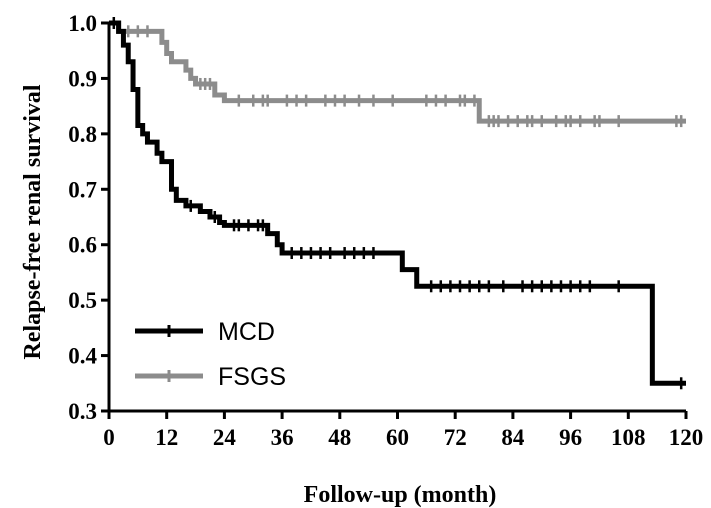  I want to click on y-tick-label: 0.7, so click(82, 189).